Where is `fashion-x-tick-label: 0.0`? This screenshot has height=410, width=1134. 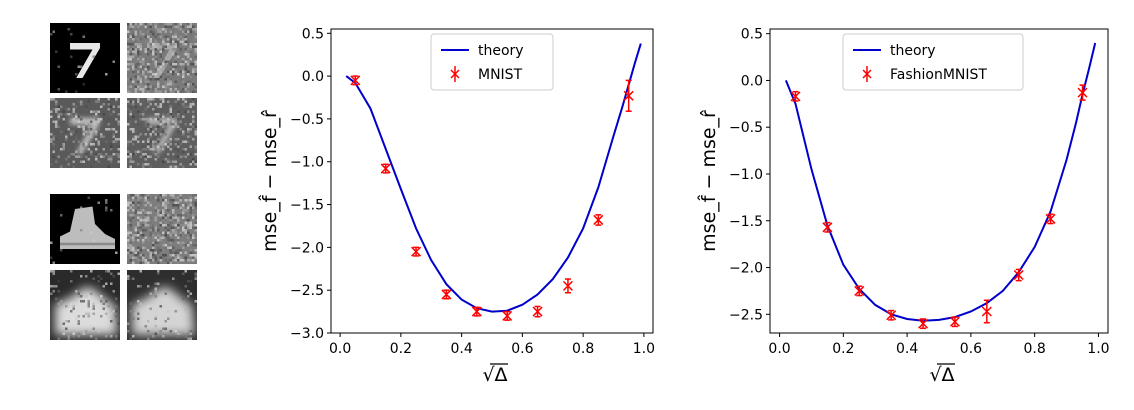
fashion-x-tick-label: 0.0 is located at coordinates (779, 349).